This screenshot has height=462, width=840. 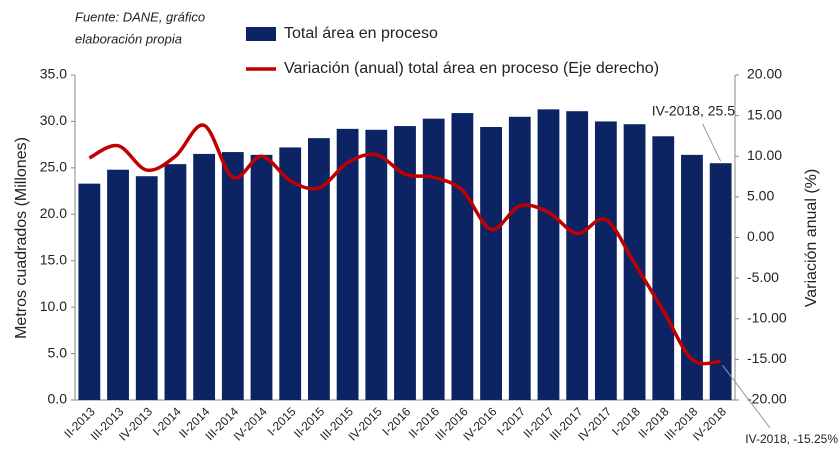 What do you see at coordinates (58, 352) in the screenshot?
I see `y-tick-label: 5.0` at bounding box center [58, 352].